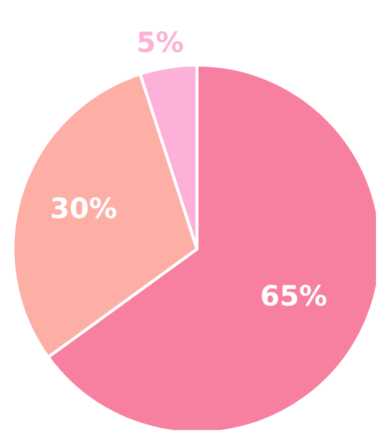 This screenshot has height=438, width=384. I want to click on data-label: 65%, so click(294, 295).